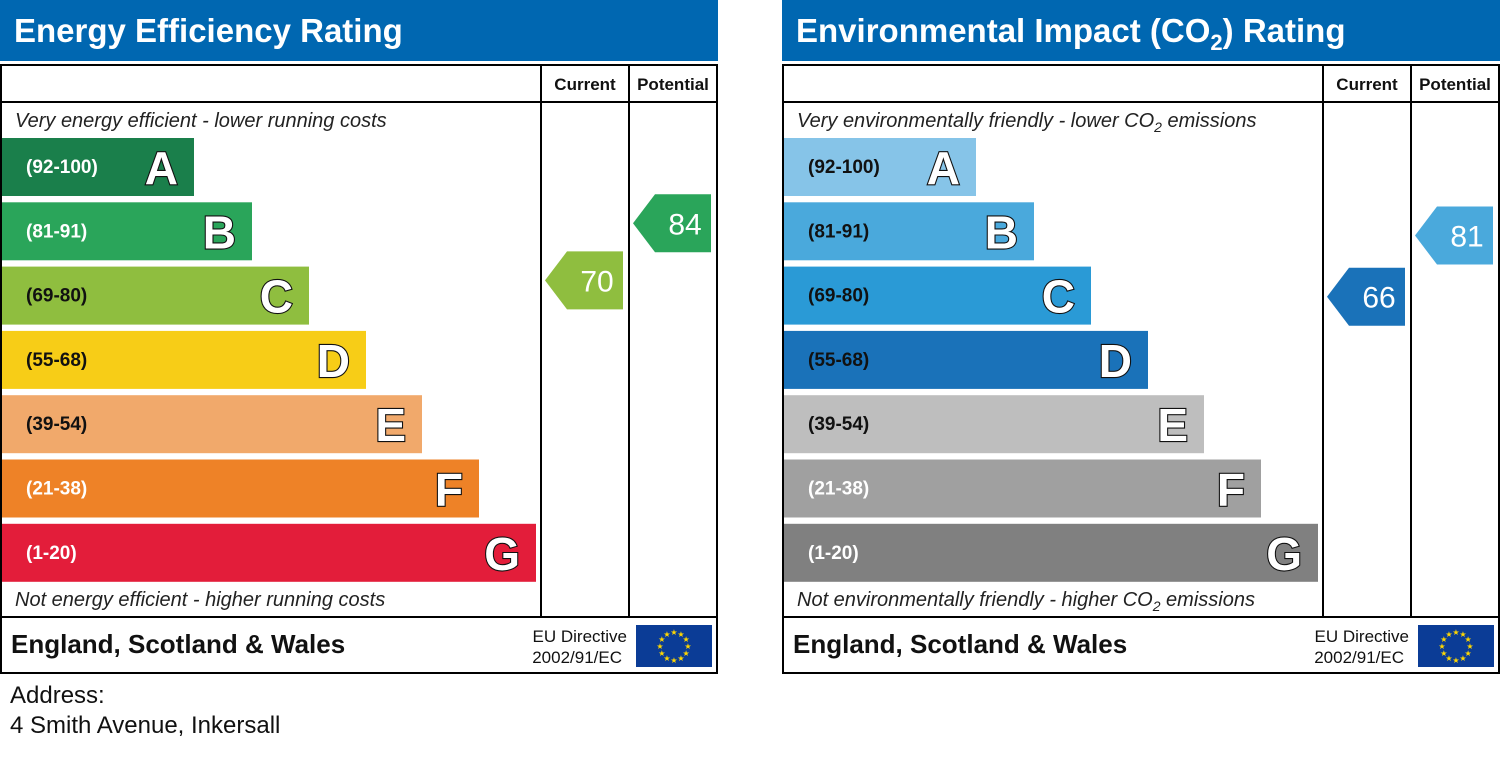 The image size is (1500, 760). Describe the element at coordinates (57, 695) in the screenshot. I see `address-label: Address:` at that location.